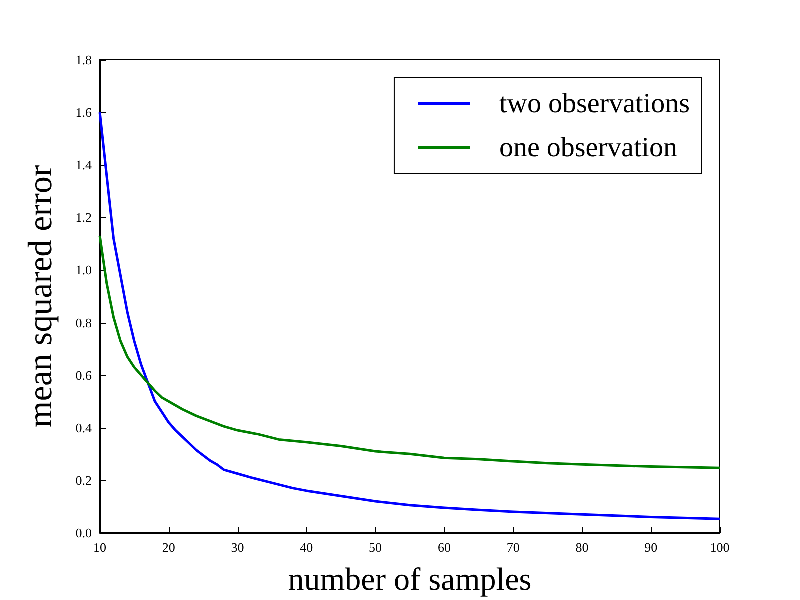 The height and width of the screenshot is (600, 800). I want to click on y-tick-label: 1.6, so click(84, 112).